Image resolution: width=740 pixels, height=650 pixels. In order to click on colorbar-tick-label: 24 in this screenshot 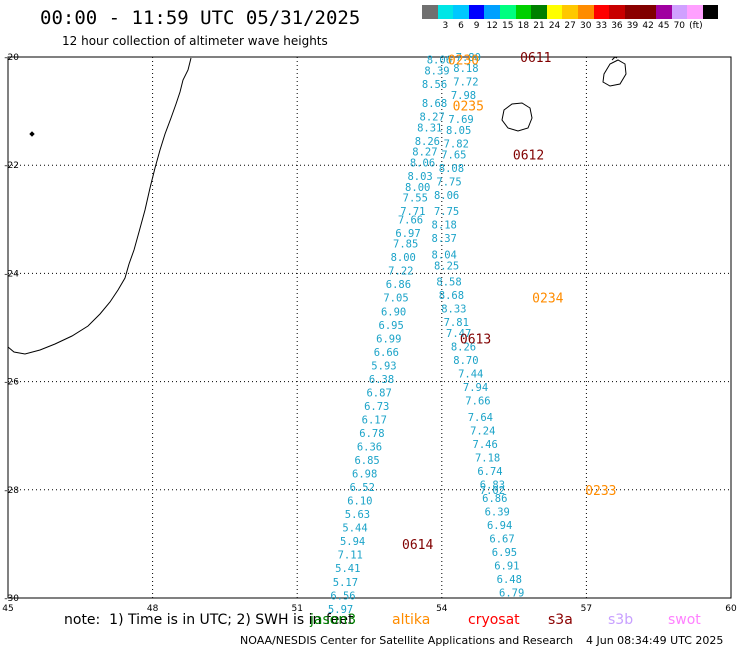, I will do `click(554, 26)`.